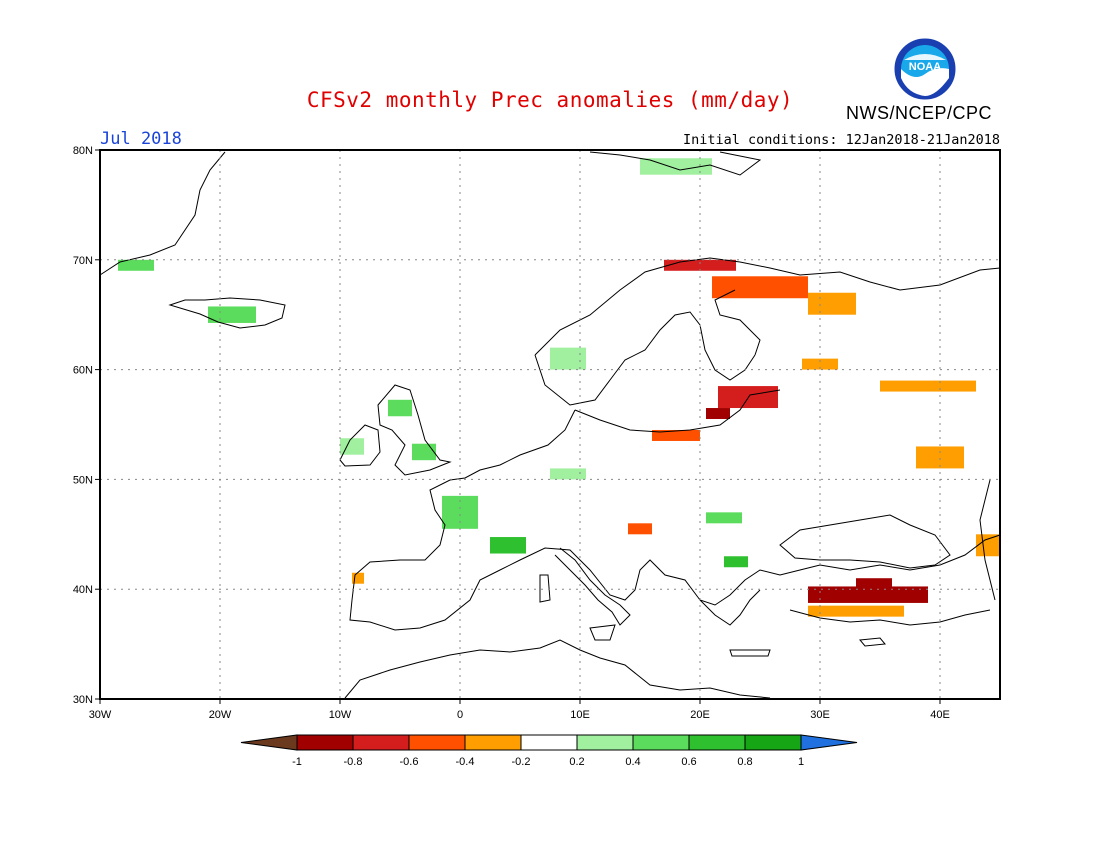 Image resolution: width=1100 pixels, height=850 pixels. What do you see at coordinates (83, 151) in the screenshot?
I see `lat-tick-label: 80N` at bounding box center [83, 151].